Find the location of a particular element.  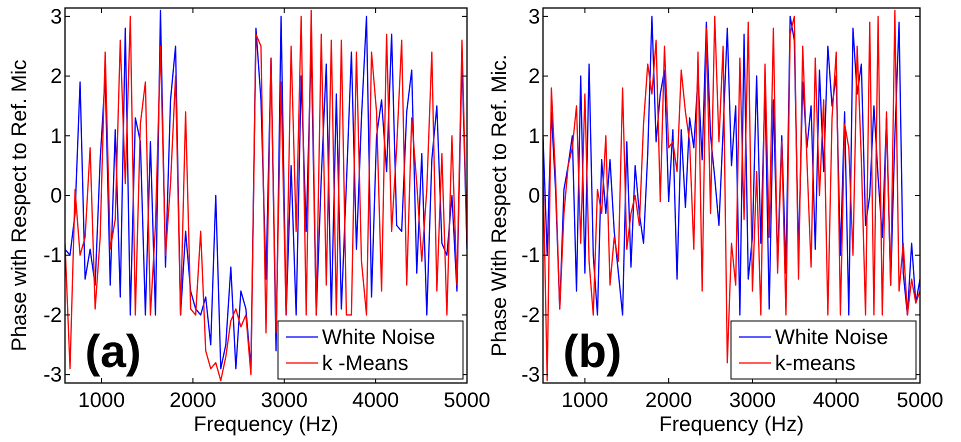

y-axis-title: Phase with Respect to Ref. Mic is located at coordinates (19, 206).